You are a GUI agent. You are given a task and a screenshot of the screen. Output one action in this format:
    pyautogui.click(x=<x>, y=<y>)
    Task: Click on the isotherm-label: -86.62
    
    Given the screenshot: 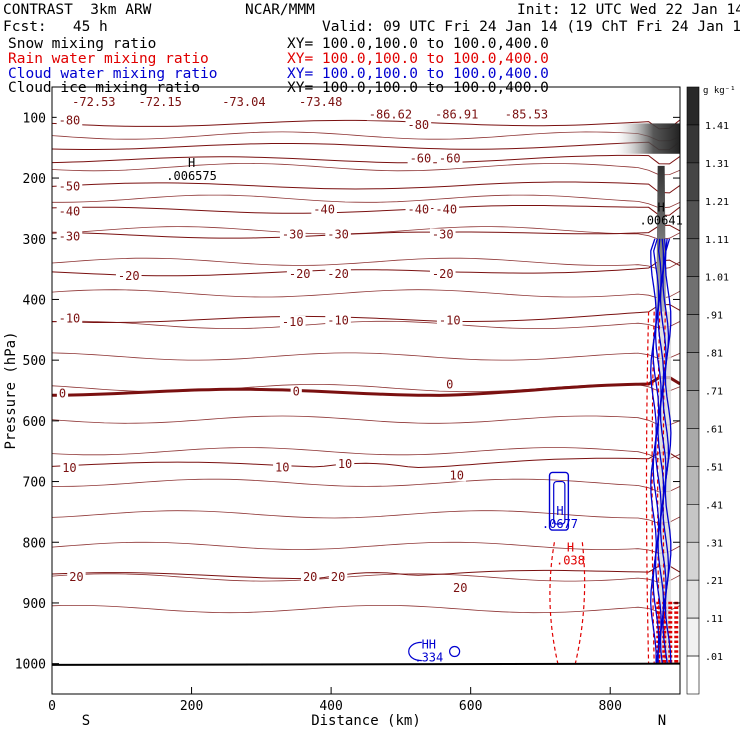 What is the action you would take?
    pyautogui.click(x=390, y=114)
    